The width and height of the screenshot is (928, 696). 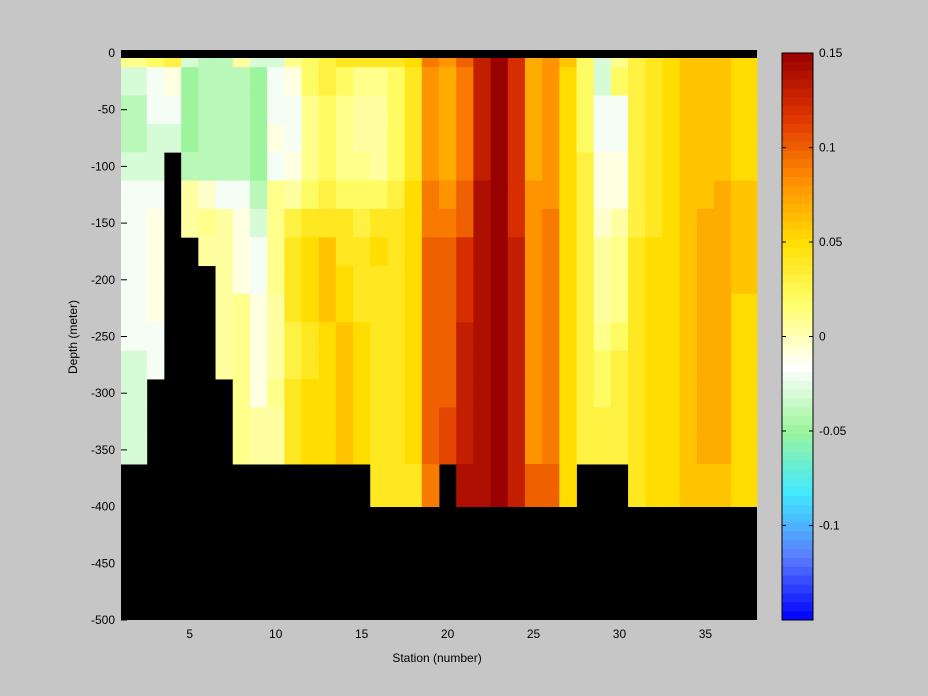 I want to click on y-tick-label: -500, so click(x=103, y=620).